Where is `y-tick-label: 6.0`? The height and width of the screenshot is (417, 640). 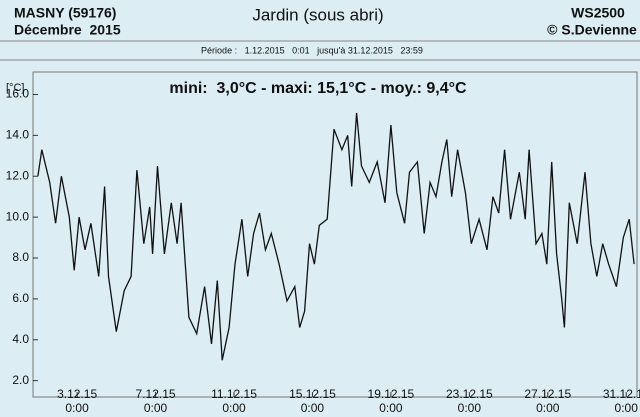
y-tick-label: 6.0 is located at coordinates (20, 298).